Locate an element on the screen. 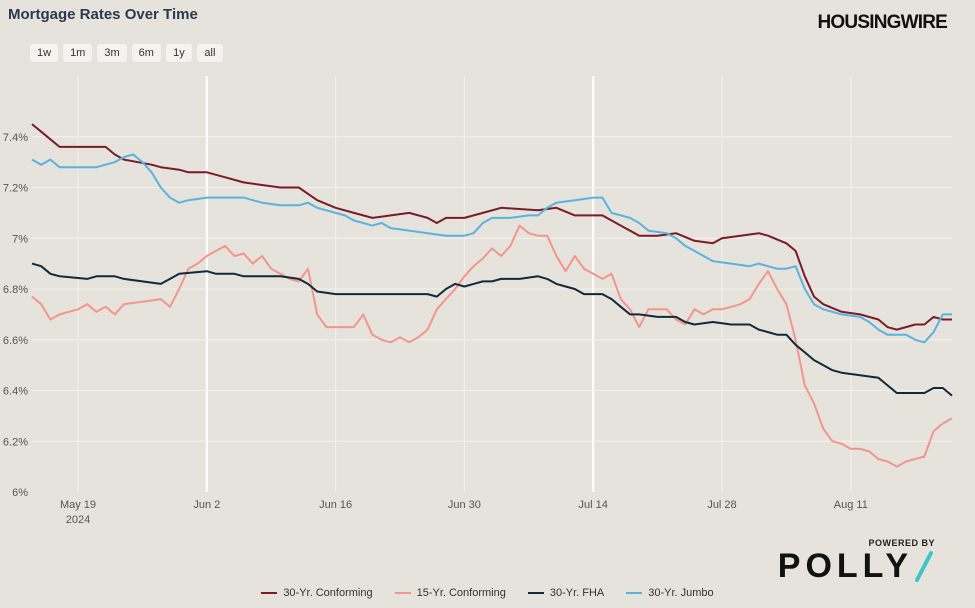  legend-item-15yr-conforming: 15-Yr. Conforming is located at coordinates (450, 593).